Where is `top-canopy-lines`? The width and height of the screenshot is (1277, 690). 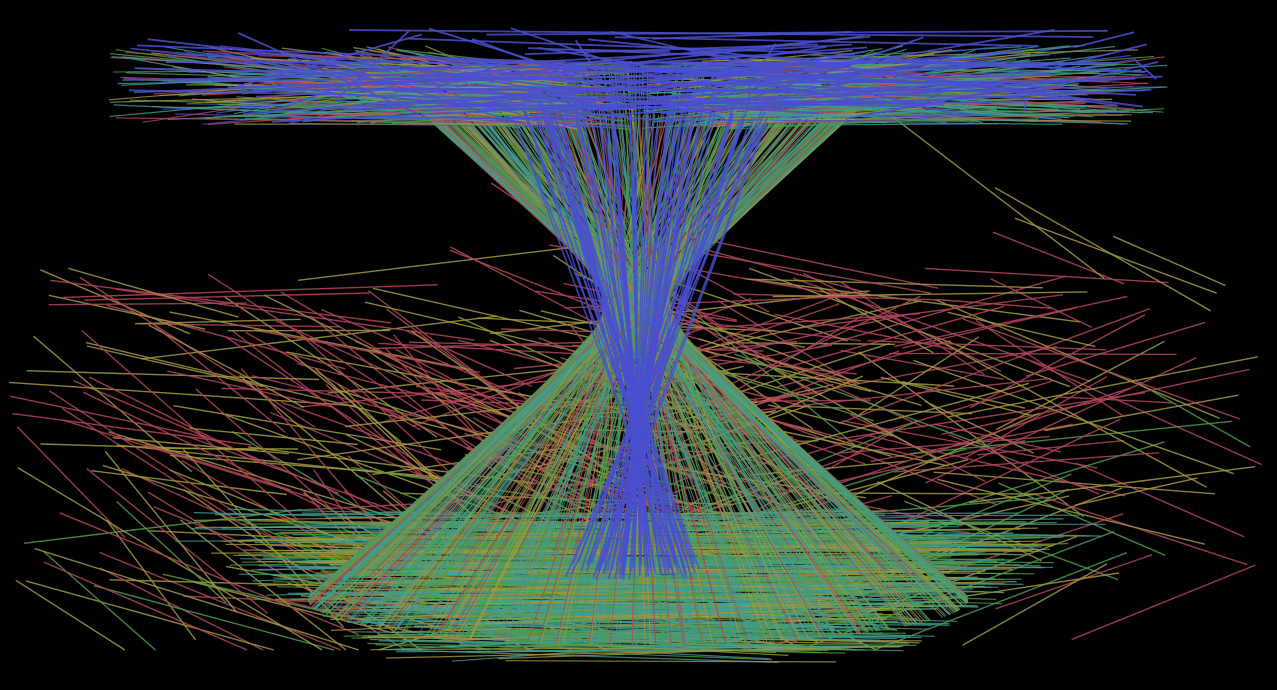 top-canopy-lines is located at coordinates (638, 79).